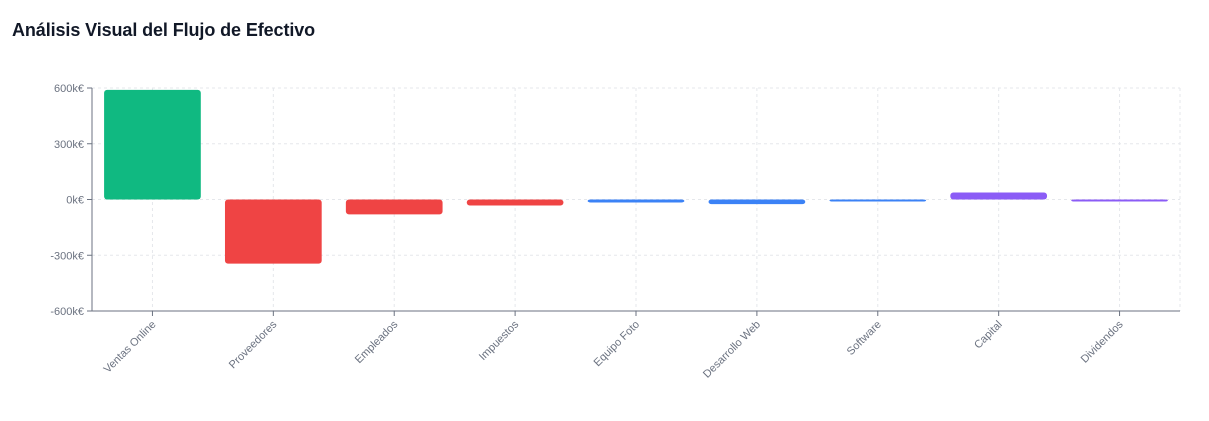 The width and height of the screenshot is (1209, 421). What do you see at coordinates (67, 312) in the screenshot?
I see `y-tick-label: -600k€` at bounding box center [67, 312].